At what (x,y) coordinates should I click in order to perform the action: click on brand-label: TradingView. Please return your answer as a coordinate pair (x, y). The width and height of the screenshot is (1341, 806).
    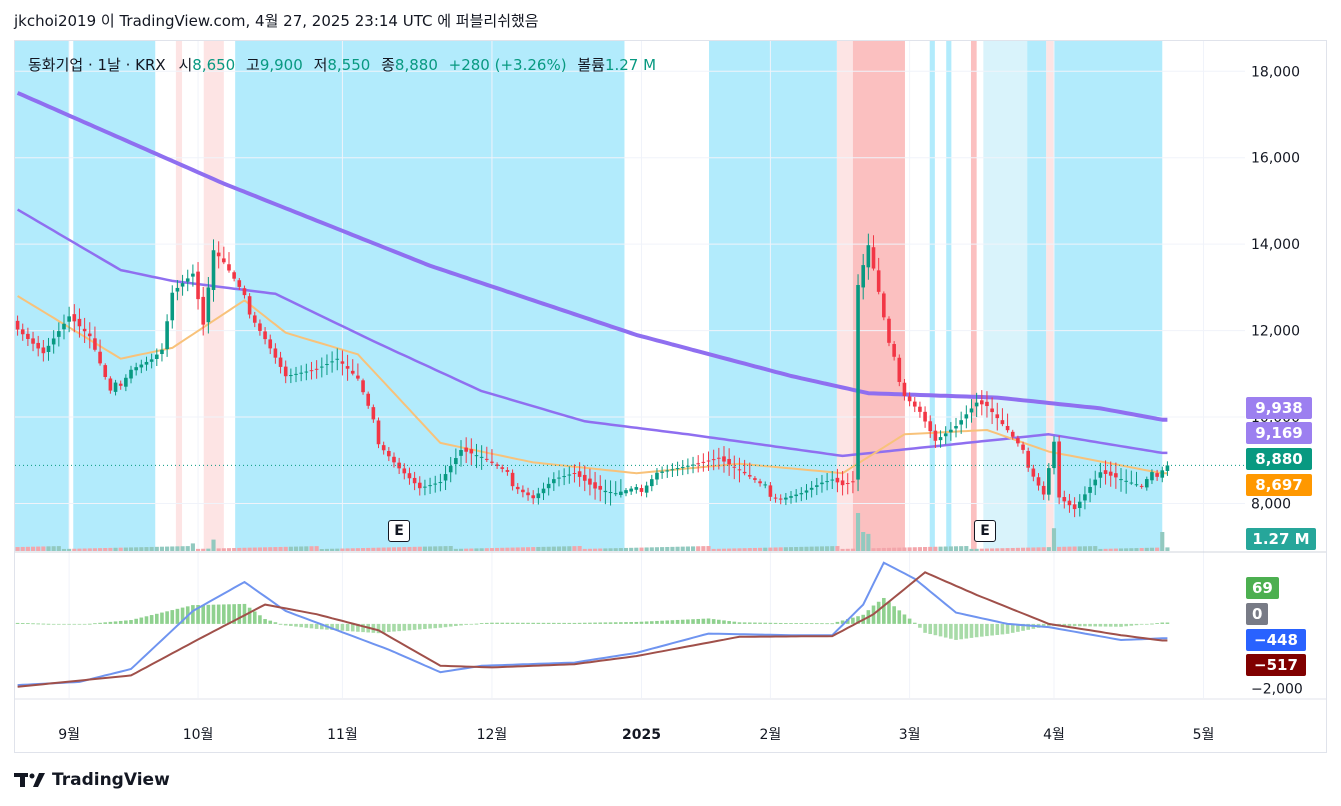
    Looking at the image, I should click on (111, 780).